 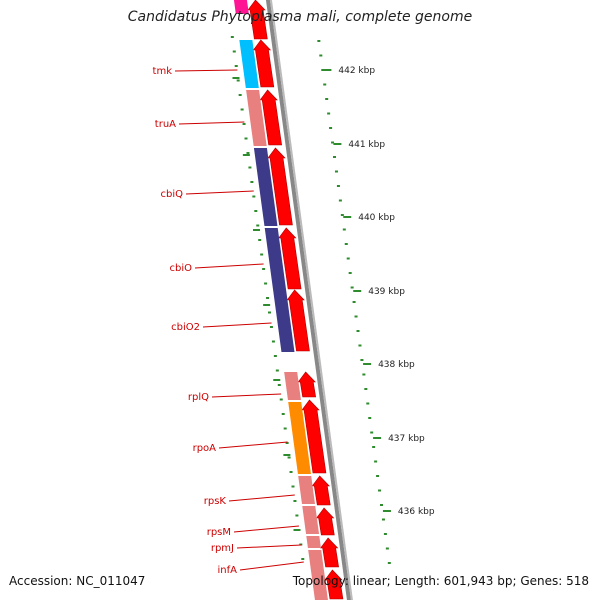 What do you see at coordinates (205, 448) in the screenshot?
I see `gene-label-rpoA: rpoA` at bounding box center [205, 448].